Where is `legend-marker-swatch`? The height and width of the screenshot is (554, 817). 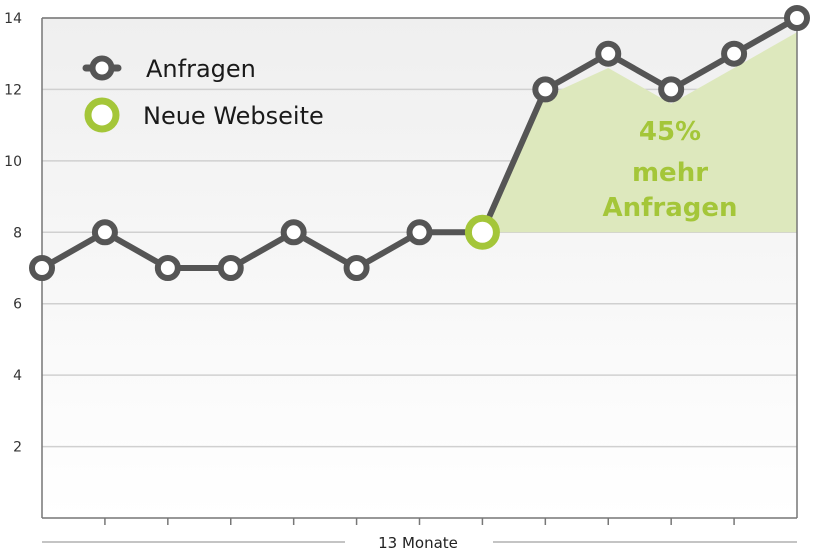
legend-marker-swatch is located at coordinates (102, 68).